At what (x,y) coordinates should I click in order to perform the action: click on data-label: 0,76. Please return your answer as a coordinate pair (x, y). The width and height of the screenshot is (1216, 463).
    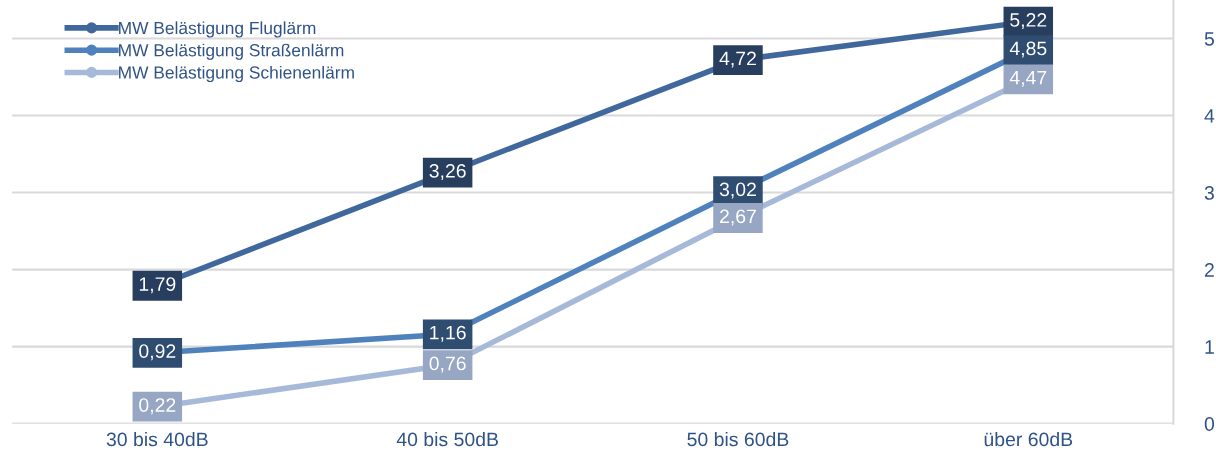
    Looking at the image, I should click on (447, 364).